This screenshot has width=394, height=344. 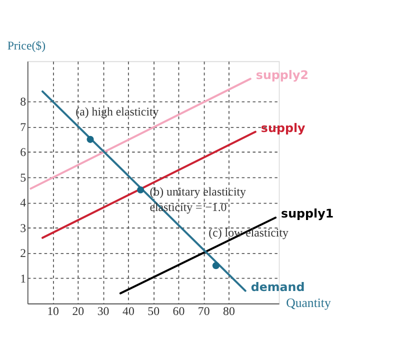 I want to click on x-tick-label: 60, so click(x=178, y=311).